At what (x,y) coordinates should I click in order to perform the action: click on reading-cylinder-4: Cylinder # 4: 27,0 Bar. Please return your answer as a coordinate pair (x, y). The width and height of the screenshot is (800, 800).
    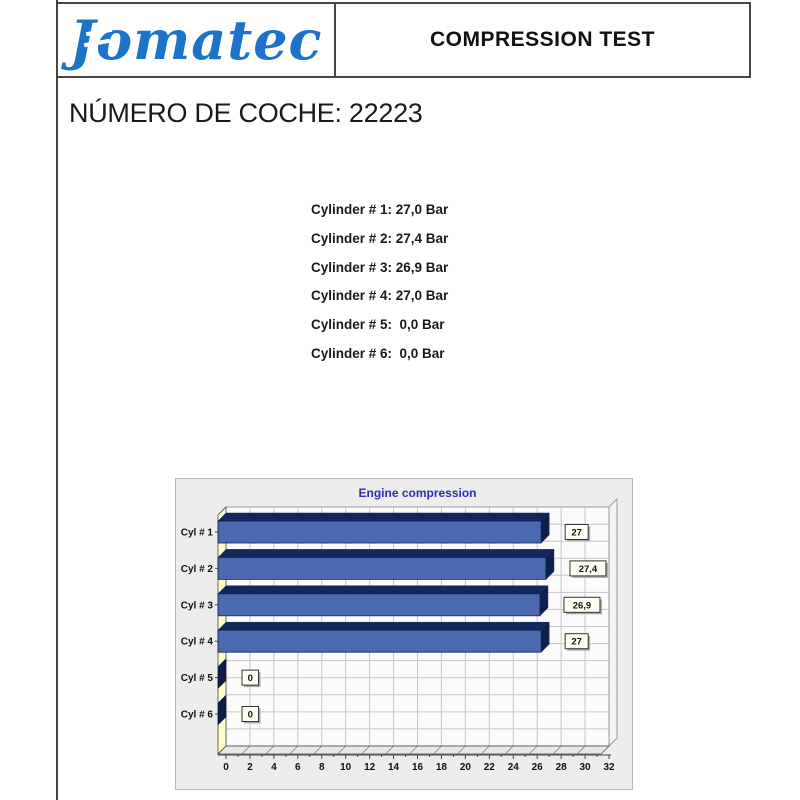
    Looking at the image, I should click on (380, 296).